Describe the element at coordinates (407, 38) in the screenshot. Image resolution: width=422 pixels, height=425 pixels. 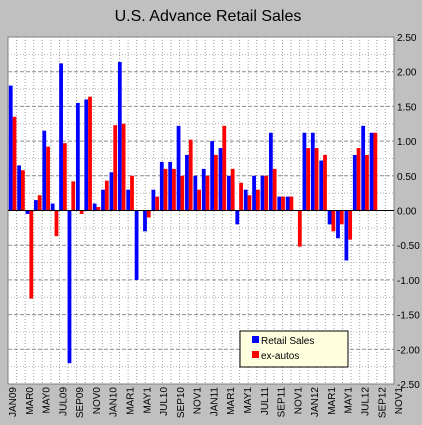
I see `y-tick-label: 2.50` at that location.